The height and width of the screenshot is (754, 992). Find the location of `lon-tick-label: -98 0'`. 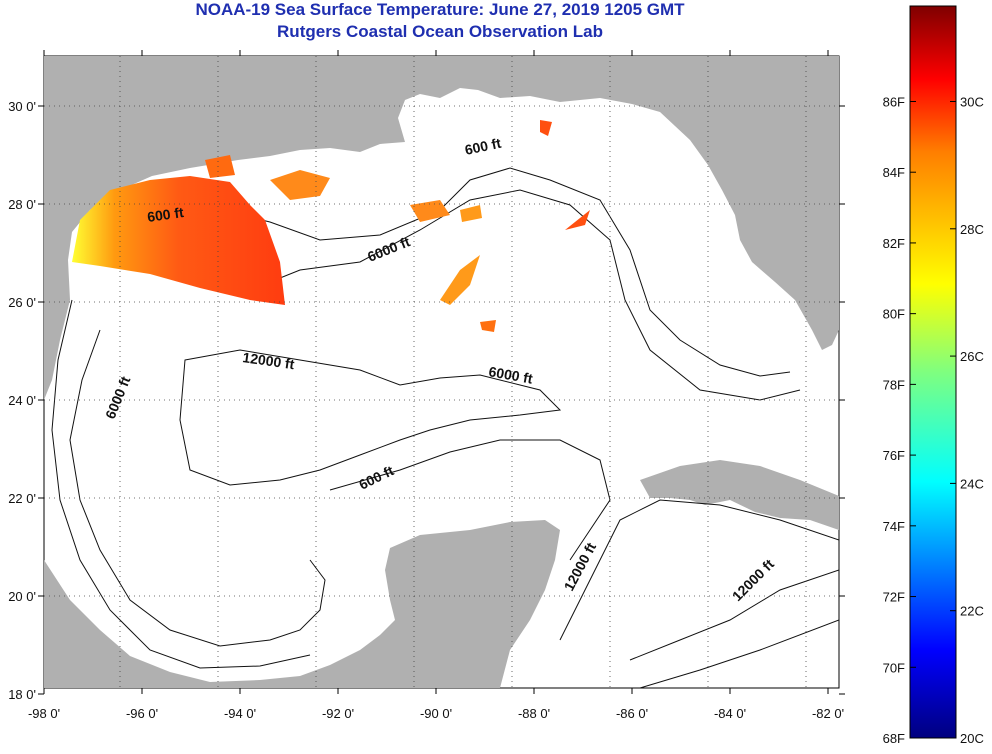

lon-tick-label: -98 0' is located at coordinates (44, 713).